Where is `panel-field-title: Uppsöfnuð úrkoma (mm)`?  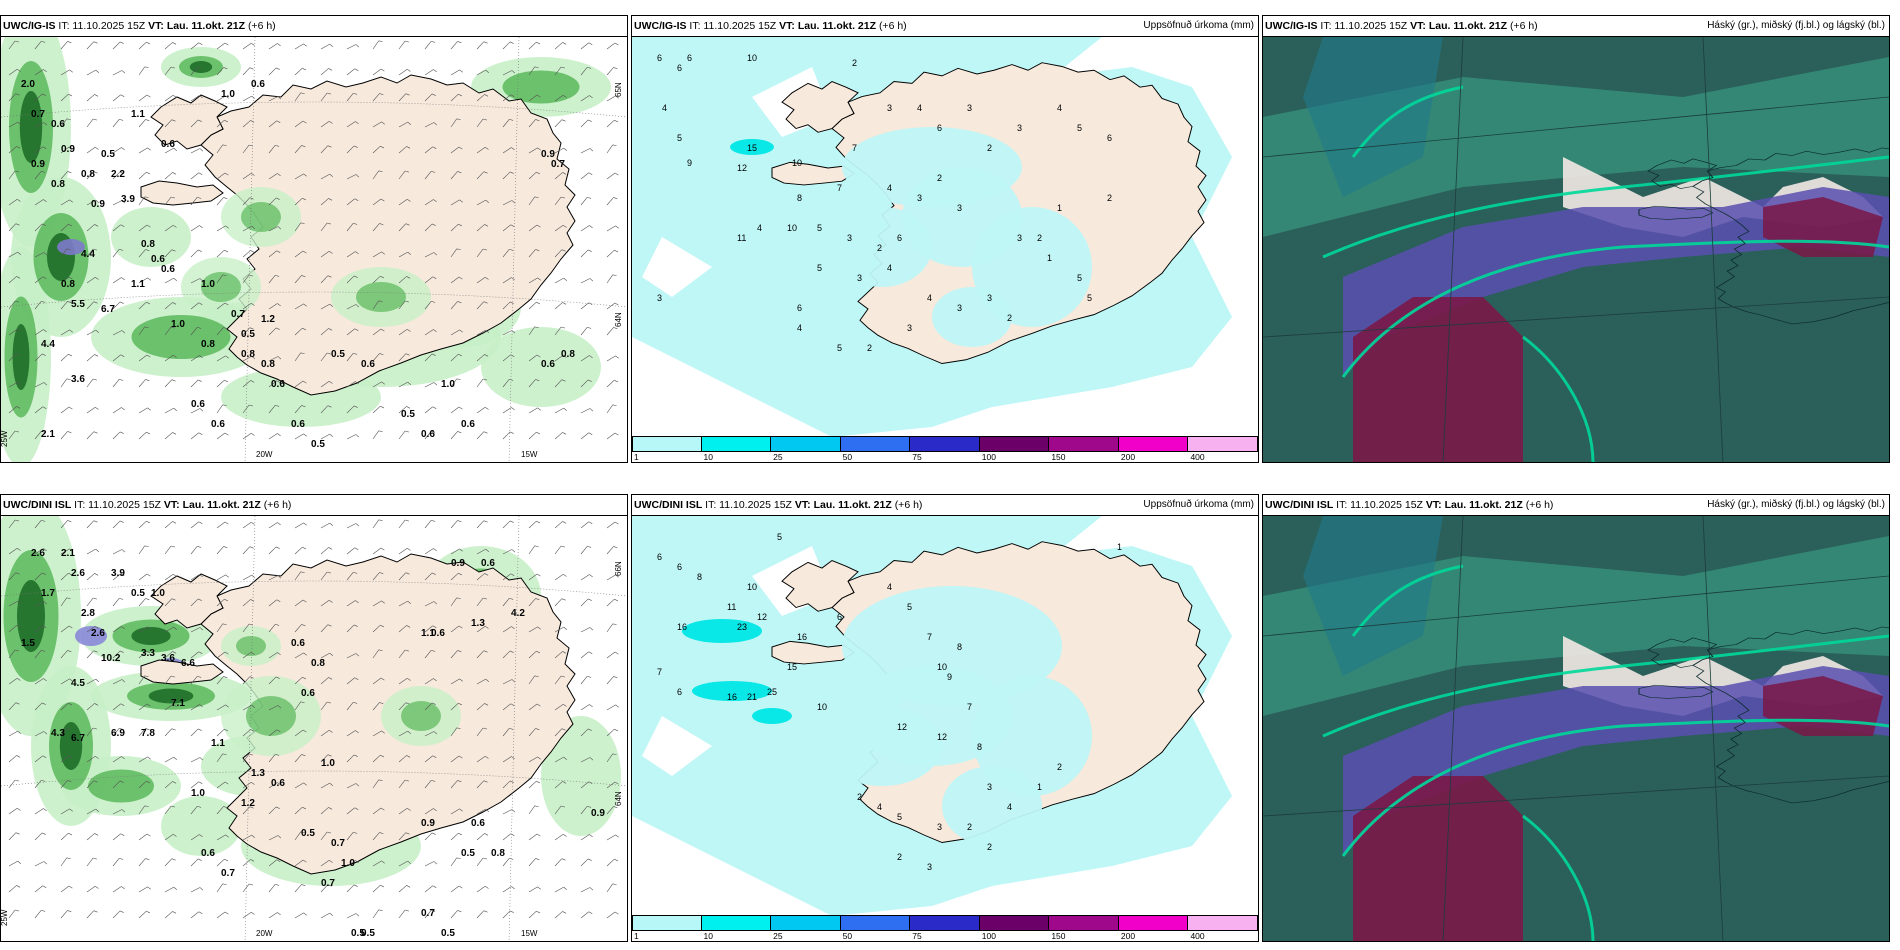 panel-field-title: Uppsöfnuð úrkoma (mm) is located at coordinates (1198, 25).